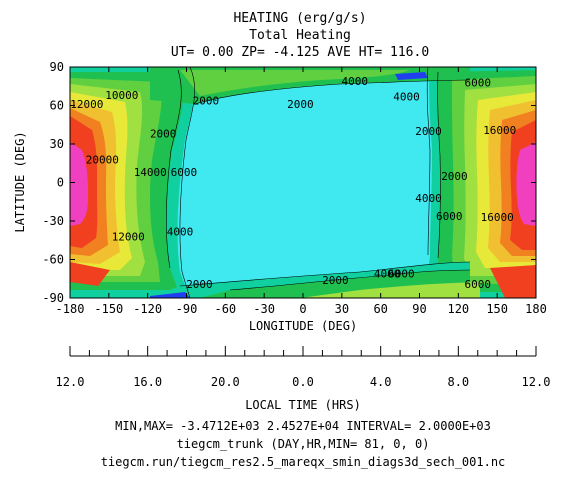  Describe the element at coordinates (390, 290) in the screenshot. I see `south-polar-yellow` at that location.